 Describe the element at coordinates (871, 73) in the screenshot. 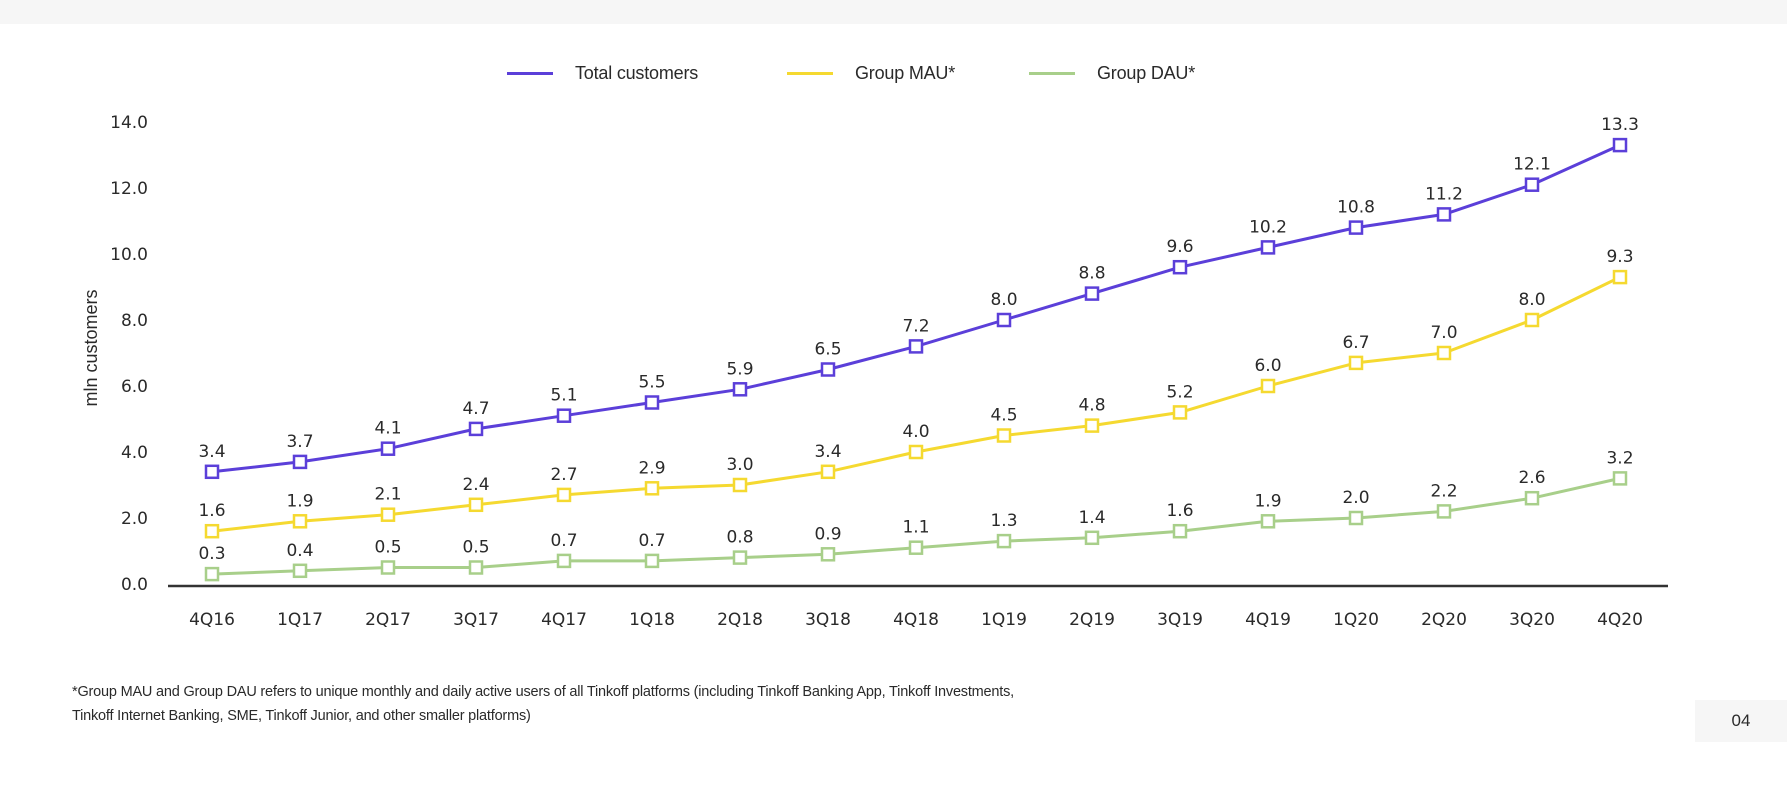

I see `legend-item-group-mau: Group MAU*` at that location.